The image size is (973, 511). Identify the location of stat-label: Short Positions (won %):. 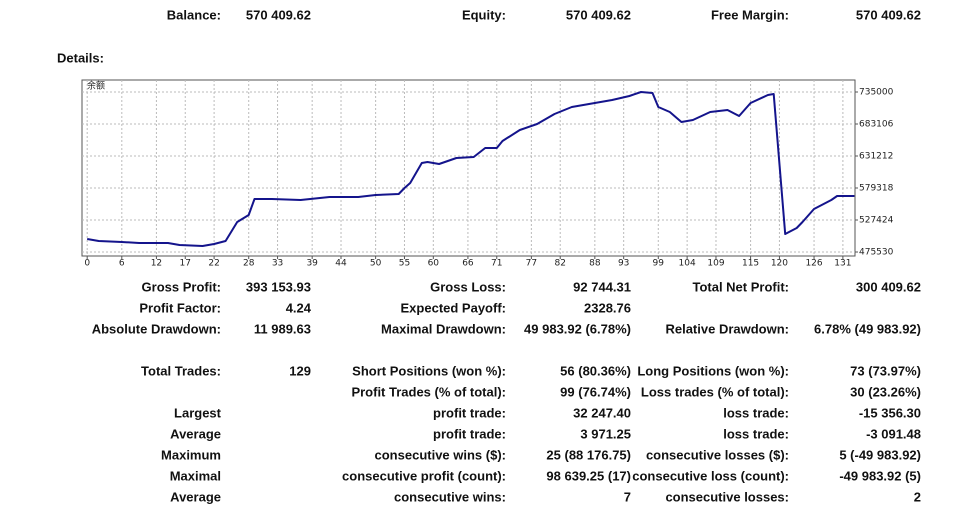
(429, 370).